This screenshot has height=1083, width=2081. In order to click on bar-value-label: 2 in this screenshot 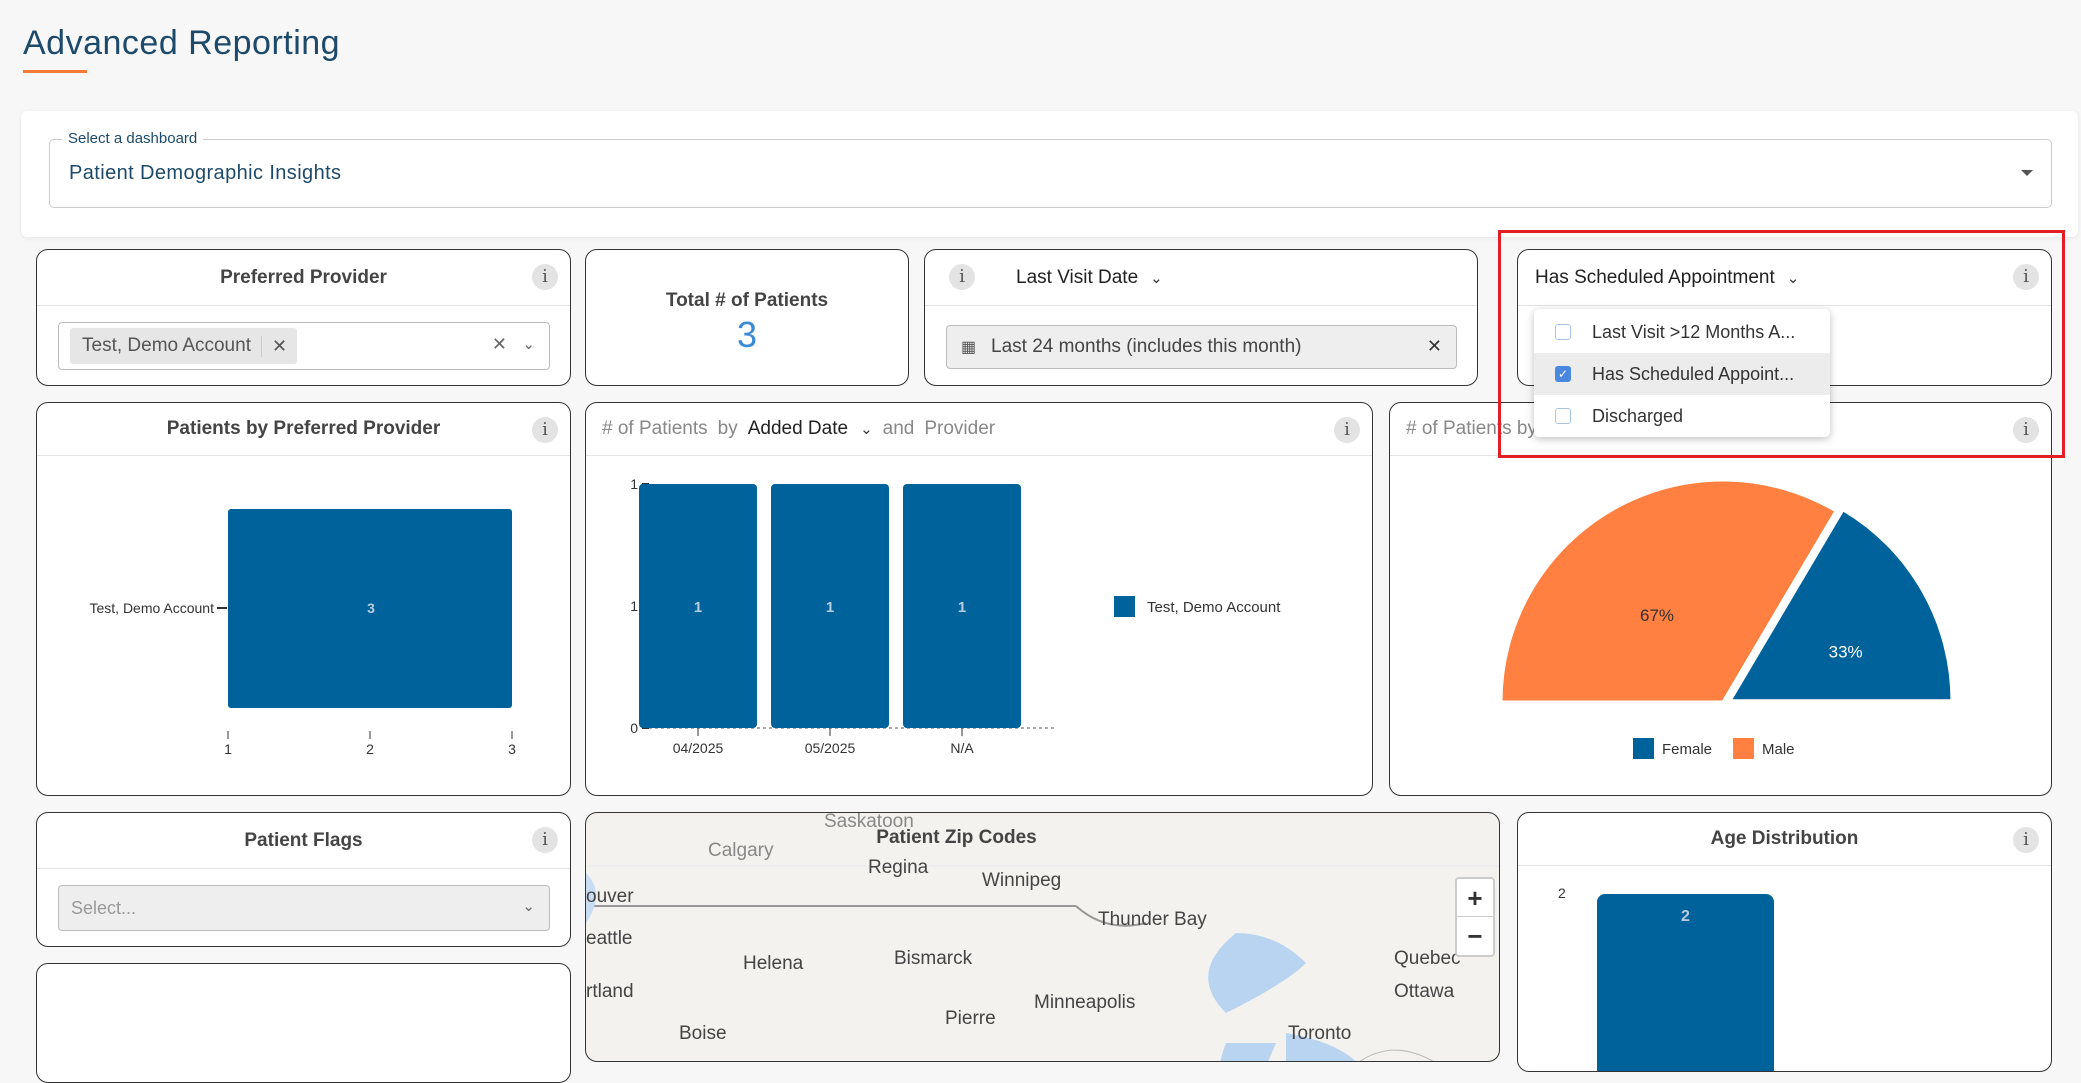, I will do `click(1685, 916)`.